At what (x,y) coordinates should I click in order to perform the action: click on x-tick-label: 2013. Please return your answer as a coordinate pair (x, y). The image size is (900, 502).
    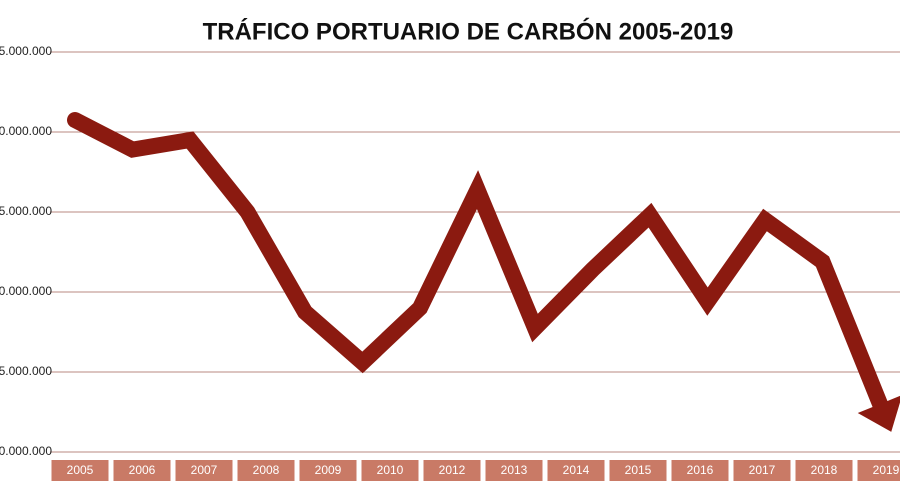
    Looking at the image, I should click on (514, 470).